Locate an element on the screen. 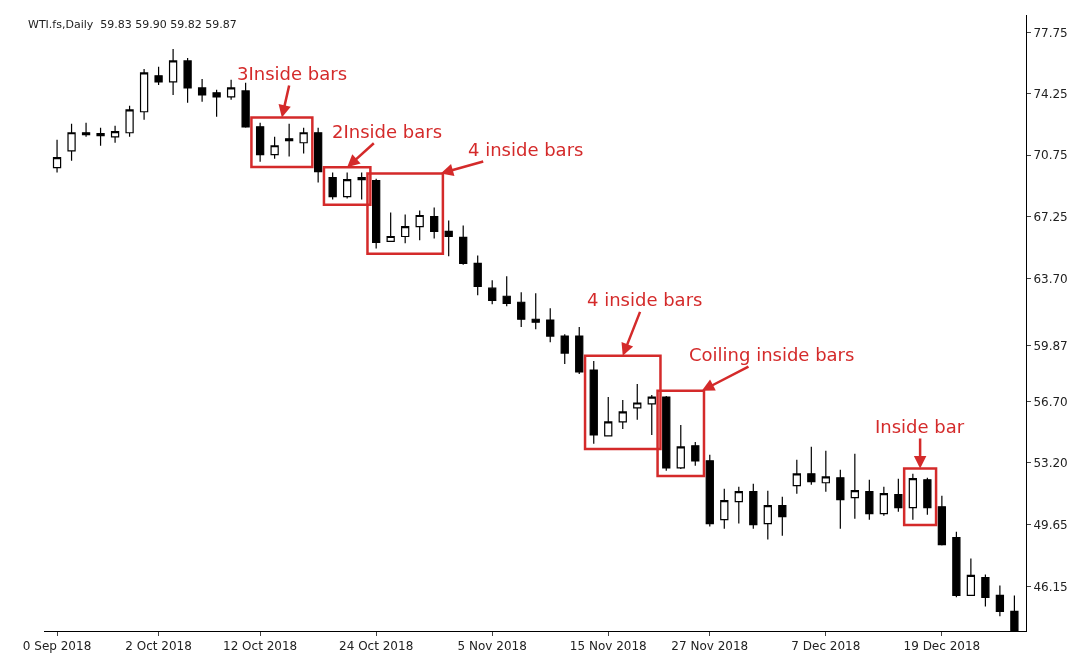 The height and width of the screenshot is (665, 1080). chart-title: WTI.fs,Daily 59.83 59.90 59.82 59.87 is located at coordinates (132, 24).